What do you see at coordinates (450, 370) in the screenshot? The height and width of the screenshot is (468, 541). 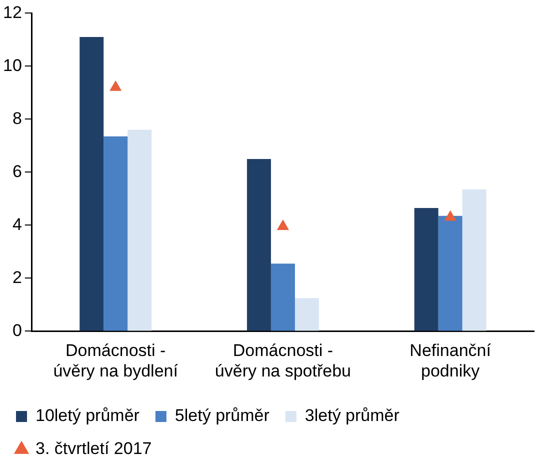 I see `category-label: podniky` at bounding box center [450, 370].